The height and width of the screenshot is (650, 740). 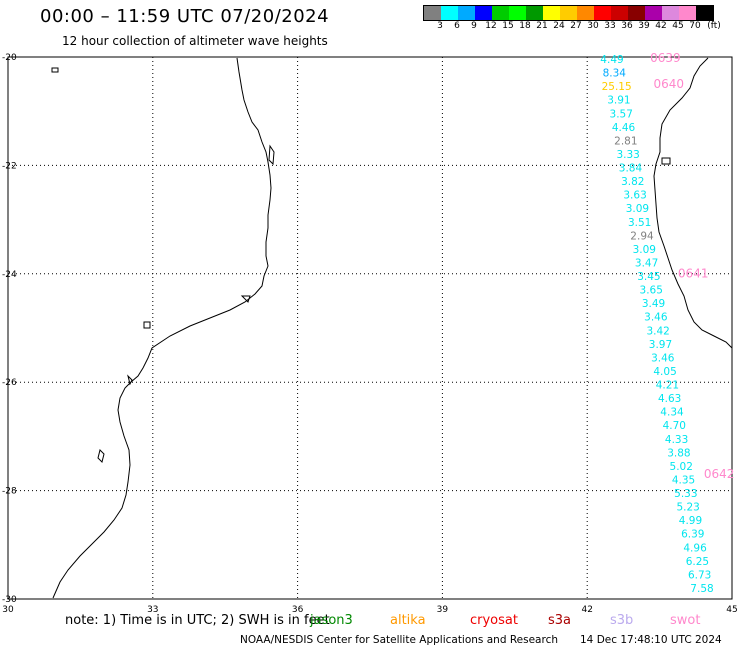 What do you see at coordinates (701, 589) in the screenshot?
I see `wave-height-reading: 7.58` at bounding box center [701, 589].